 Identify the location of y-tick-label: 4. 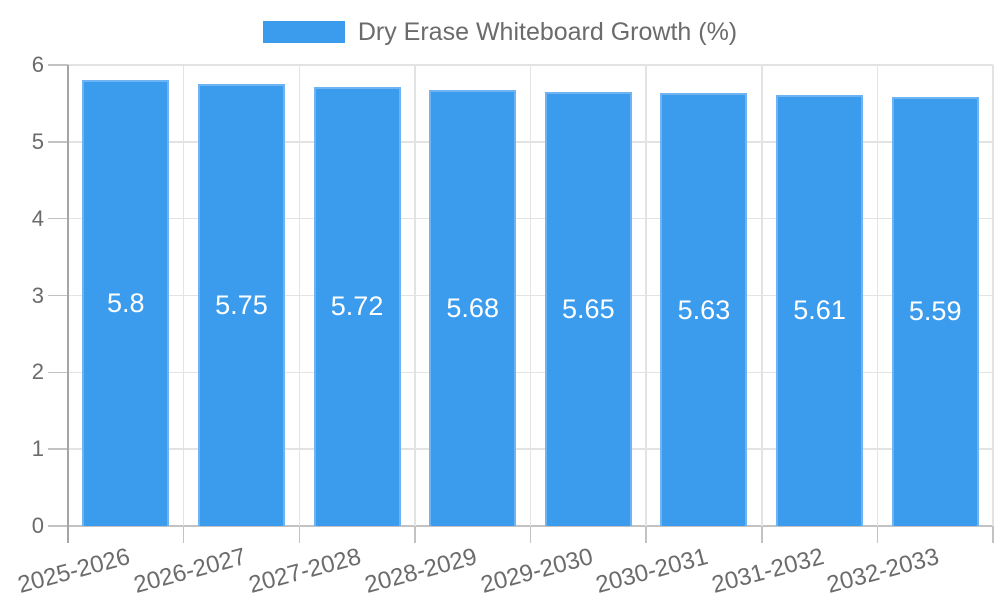
(37, 218).